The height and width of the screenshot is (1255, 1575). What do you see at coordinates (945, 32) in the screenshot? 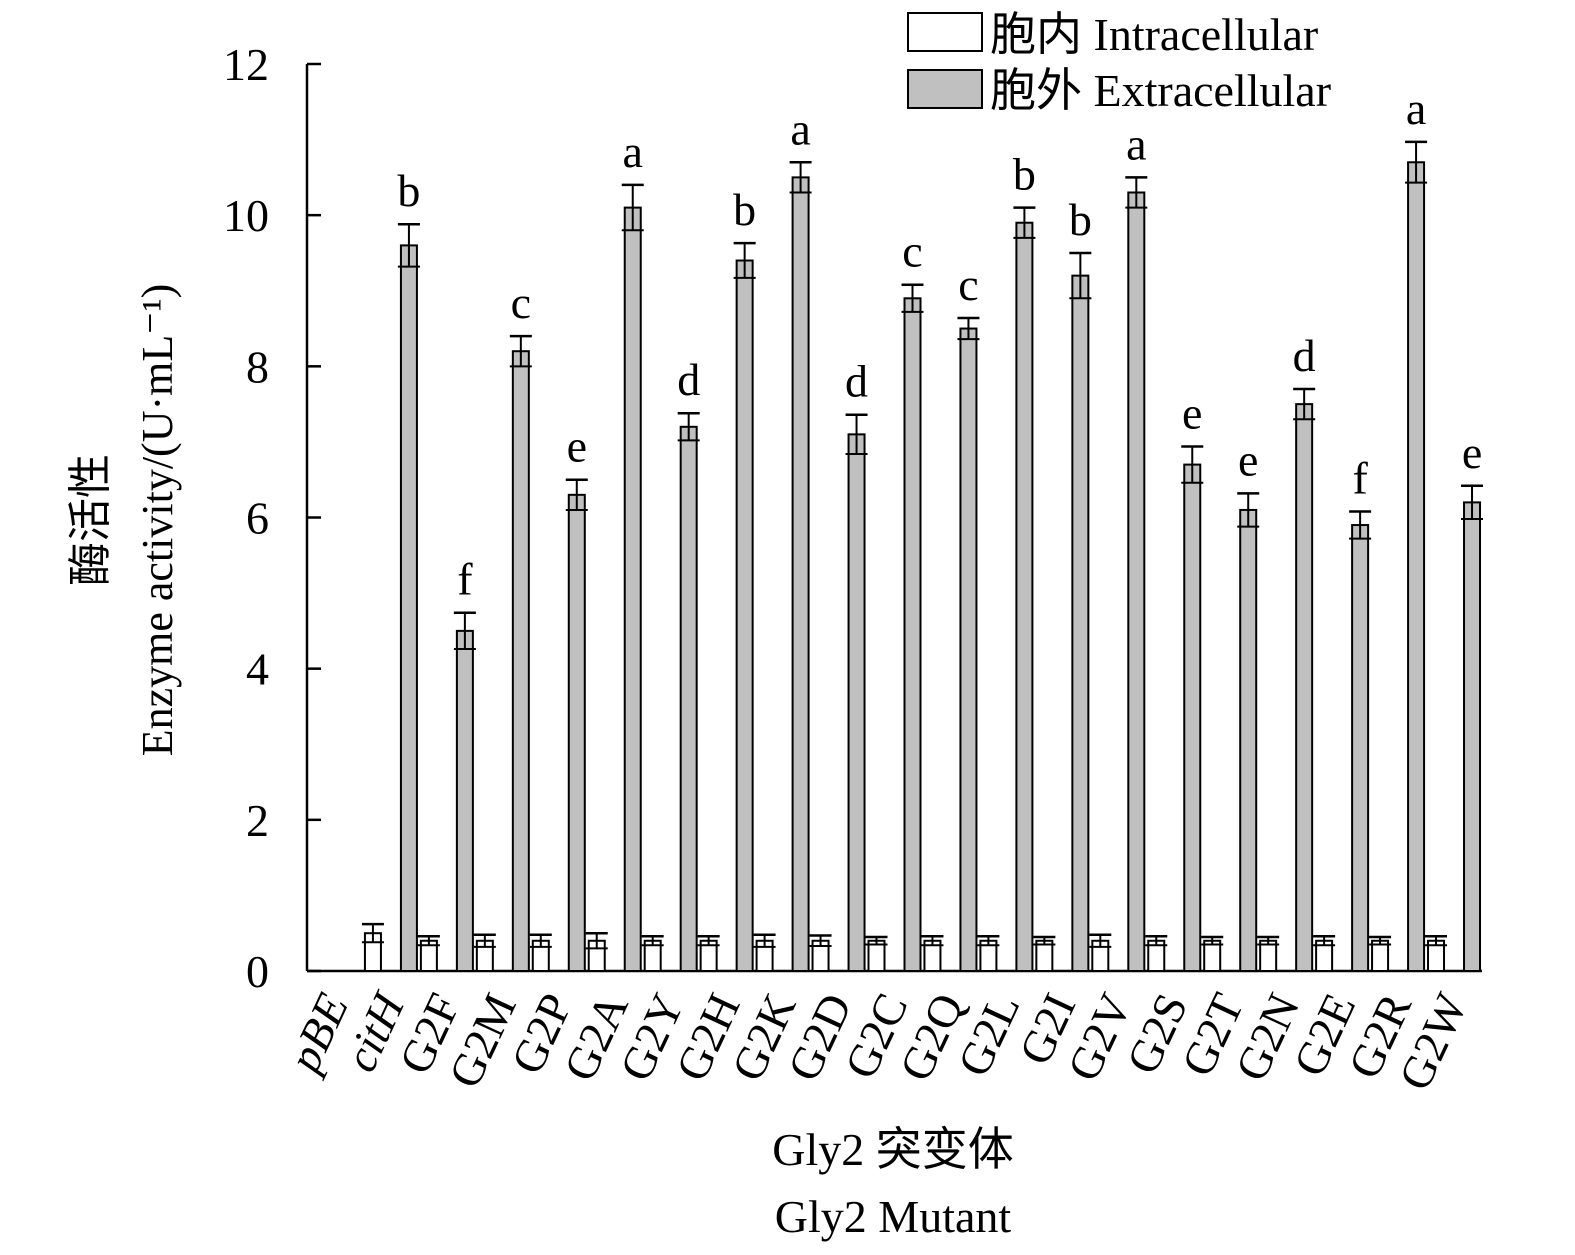
I see `legend-swatch-intracellular` at bounding box center [945, 32].